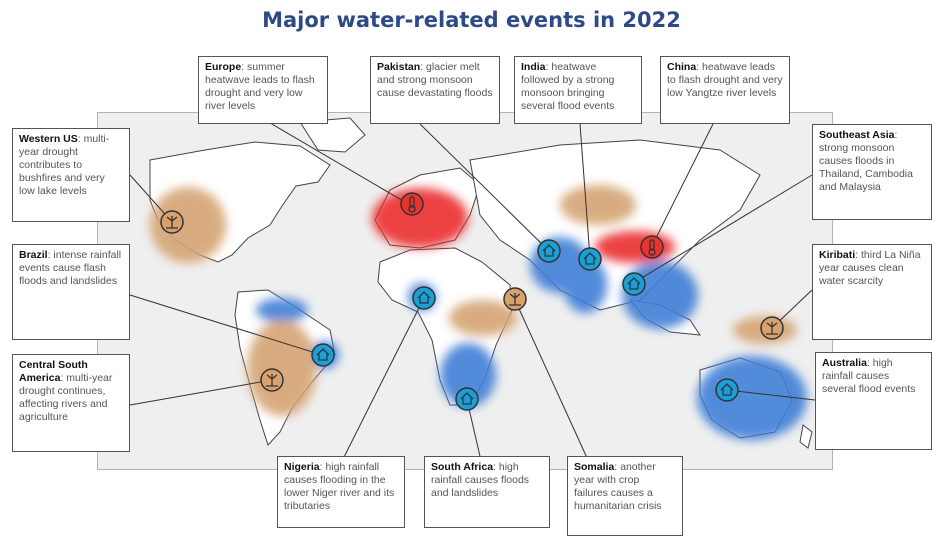 The width and height of the screenshot is (943, 543). I want to click on greenland-landmass, so click(332, 135).